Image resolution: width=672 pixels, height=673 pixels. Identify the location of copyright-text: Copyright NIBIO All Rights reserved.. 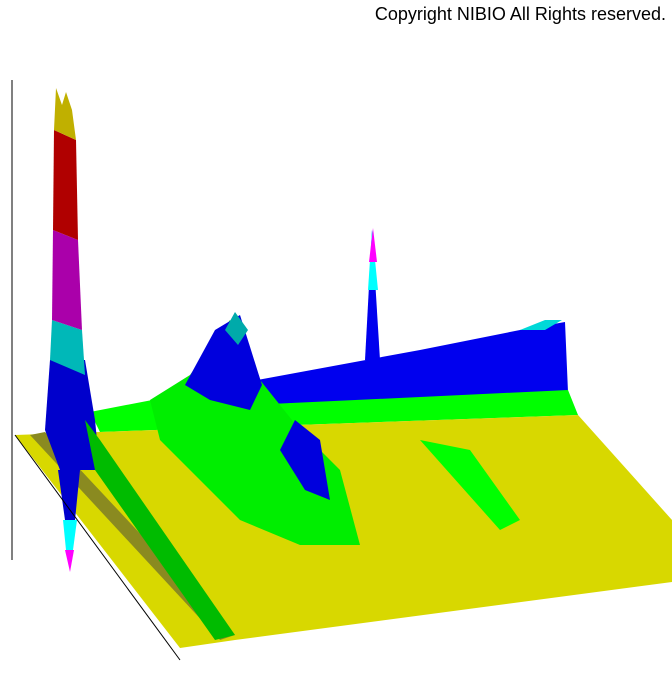
(520, 14).